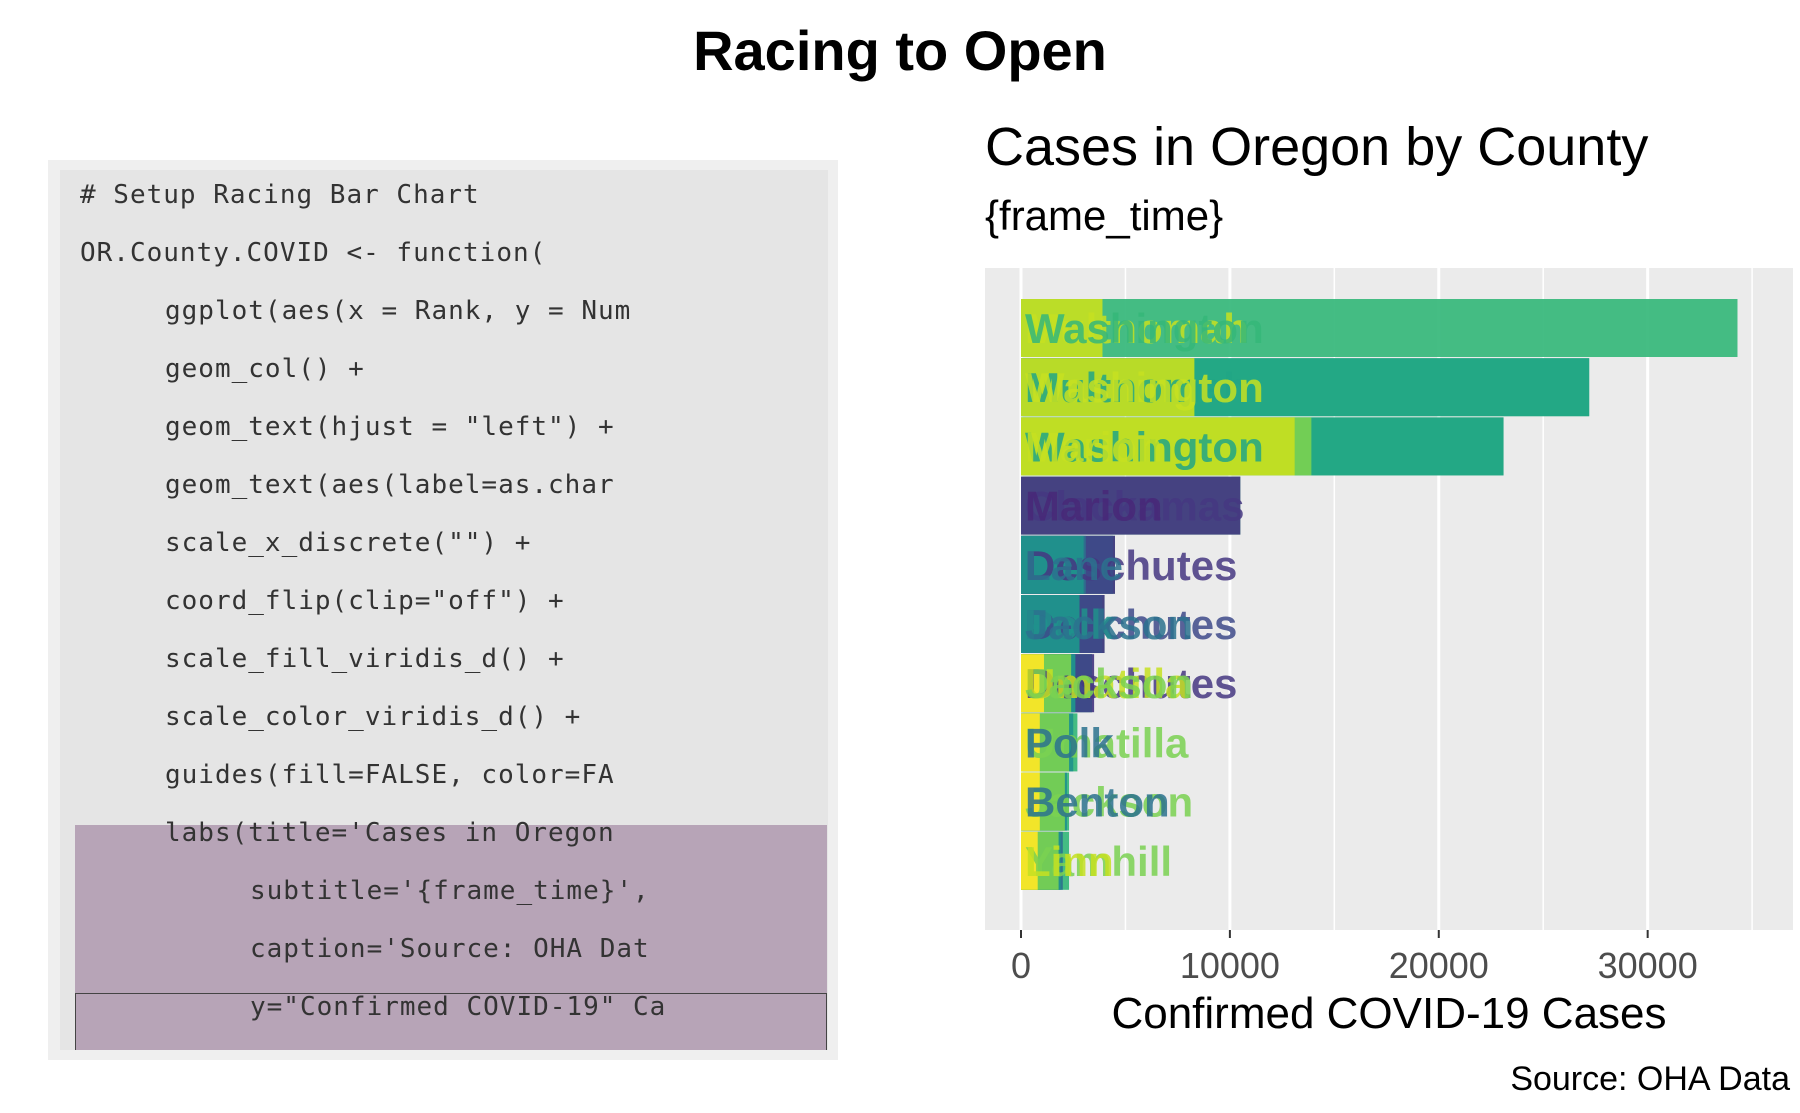 Image resolution: width=1800 pixels, height=1113 pixels. Describe the element at coordinates (1388, 1013) in the screenshot. I see `x-axis-label: Confirmed COVID-19 Cases` at that location.